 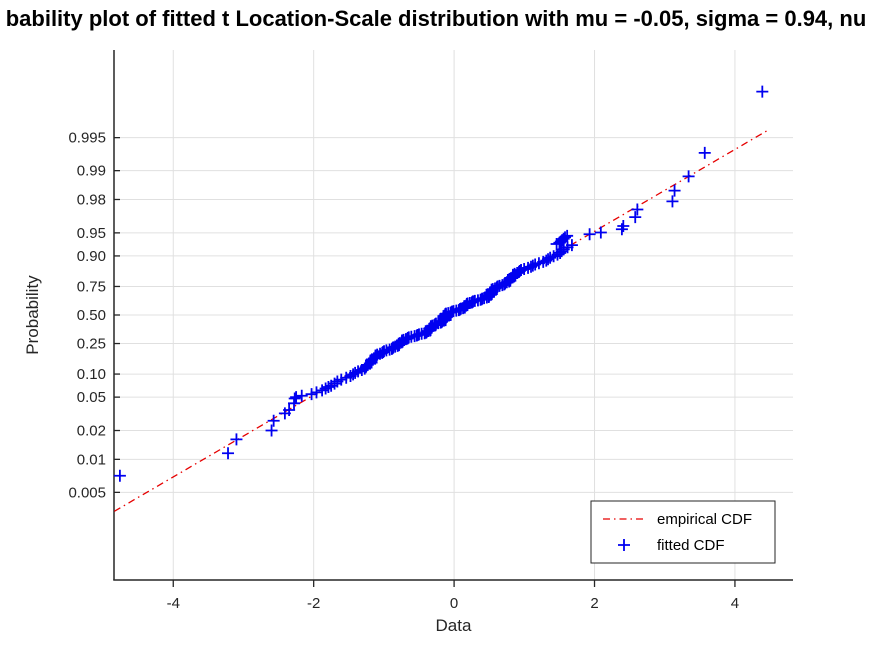 I want to click on y-tick-label: 0.25, so click(x=91, y=344).